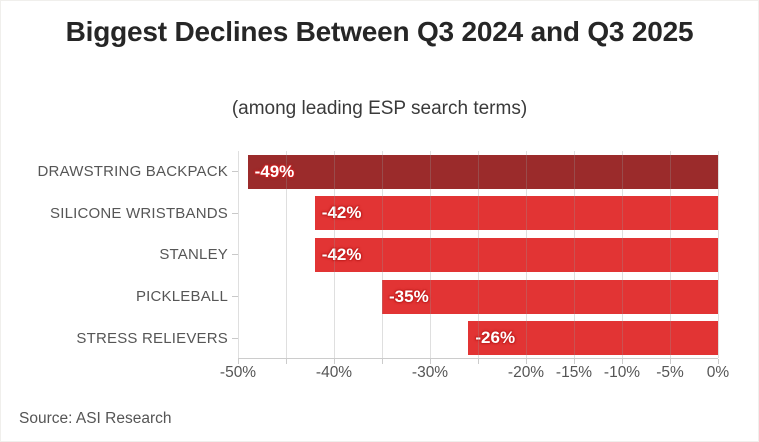 Image resolution: width=759 pixels, height=442 pixels. I want to click on category-label-row: DRAWSTRING BACKPACK, so click(119, 172).